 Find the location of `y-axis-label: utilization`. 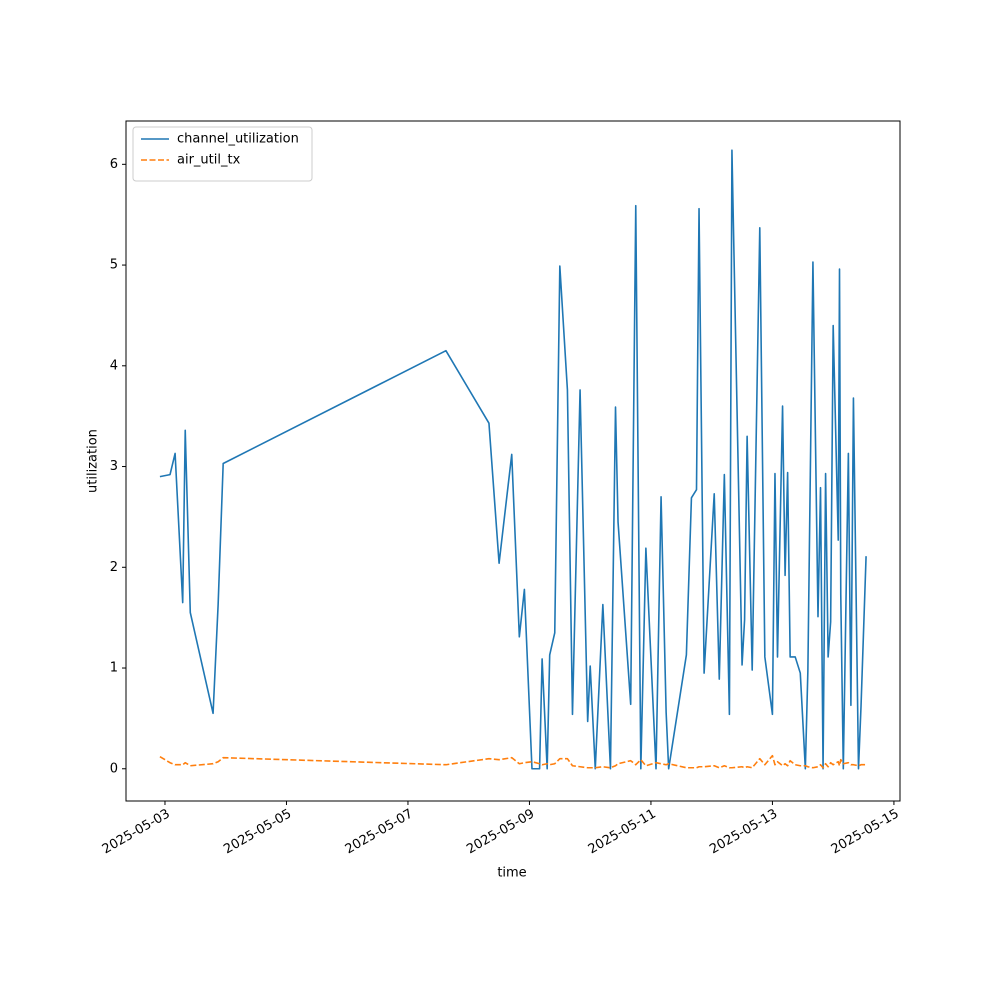

y-axis-label: utilization is located at coordinates (93, 461).